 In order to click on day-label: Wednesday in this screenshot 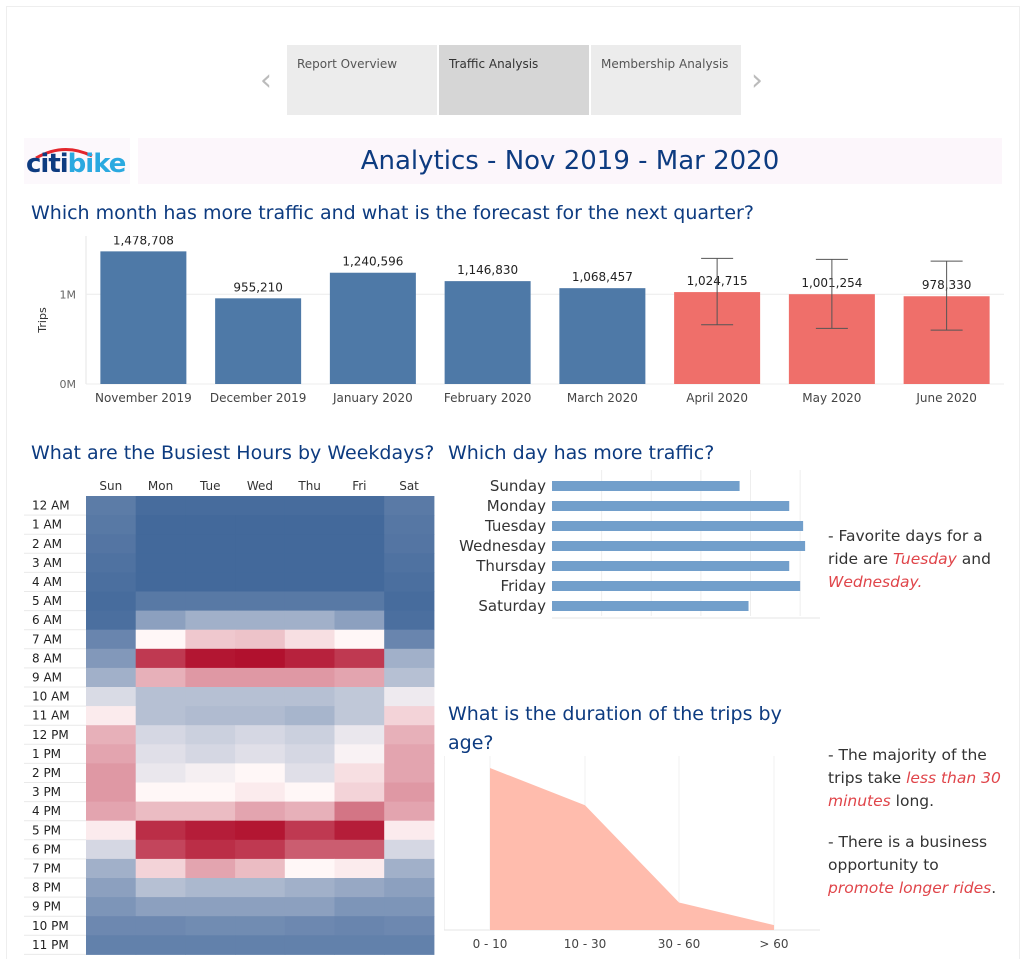, I will do `click(502, 546)`.